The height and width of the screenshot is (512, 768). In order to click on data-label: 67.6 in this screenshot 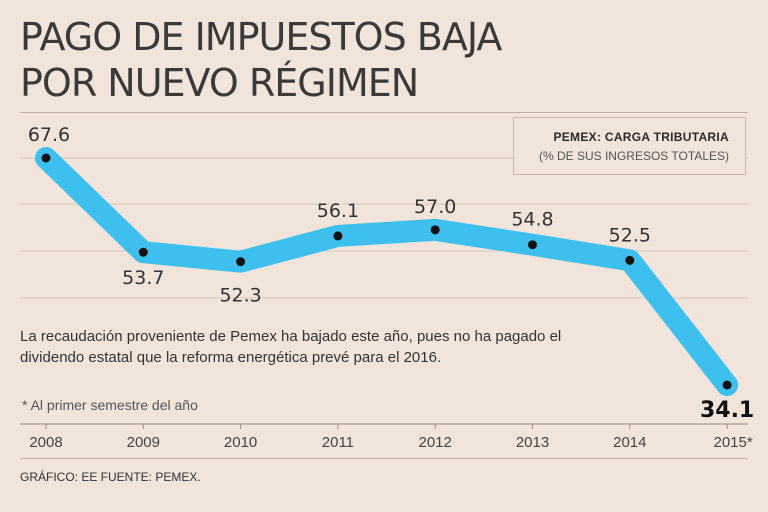, I will do `click(49, 135)`.